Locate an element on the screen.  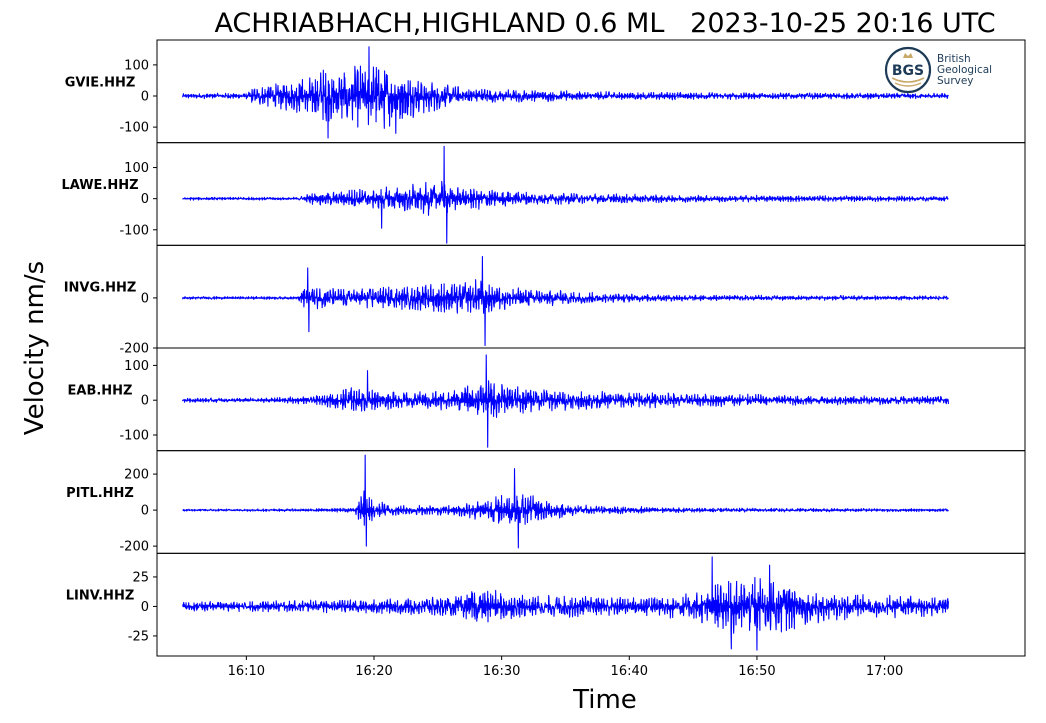
panel-linv-hhz: 25 0 -25 LINV.HHZ is located at coordinates (546, 604).